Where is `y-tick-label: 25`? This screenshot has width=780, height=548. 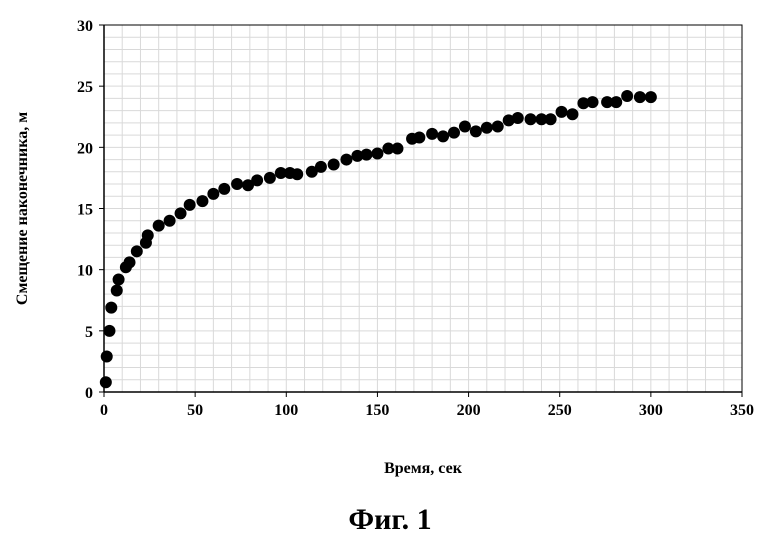
y-tick-label: 25 is located at coordinates (85, 87).